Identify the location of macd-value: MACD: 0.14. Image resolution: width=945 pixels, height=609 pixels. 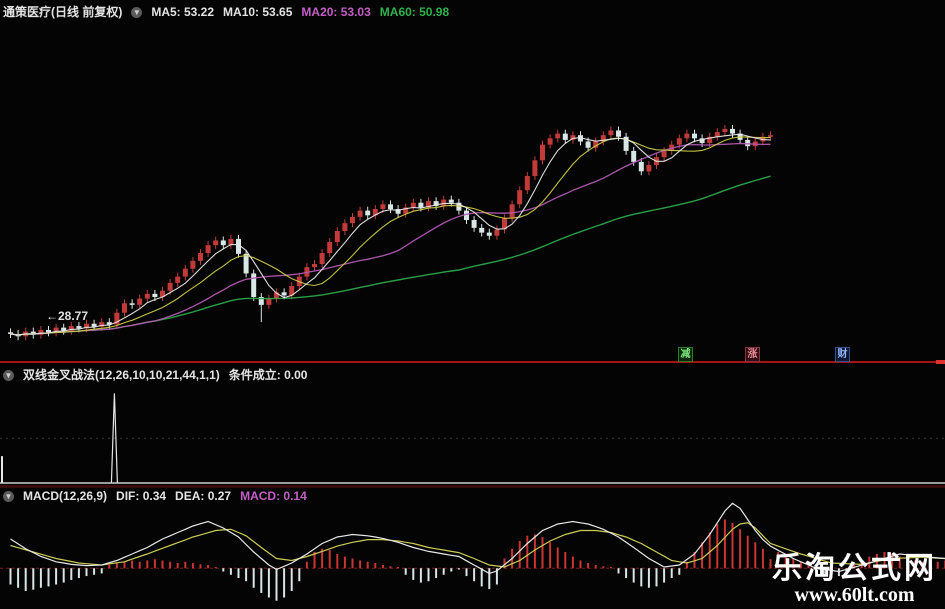
(273, 496).